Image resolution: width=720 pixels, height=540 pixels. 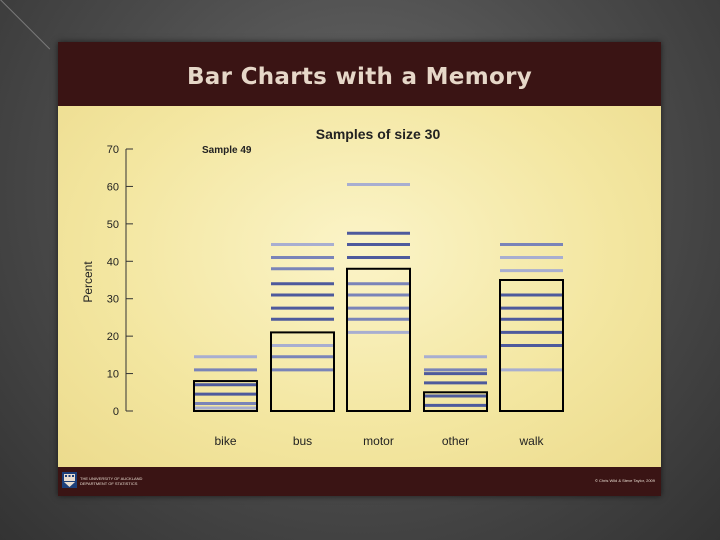 I want to click on y-tick-label: 60, so click(x=113, y=187).